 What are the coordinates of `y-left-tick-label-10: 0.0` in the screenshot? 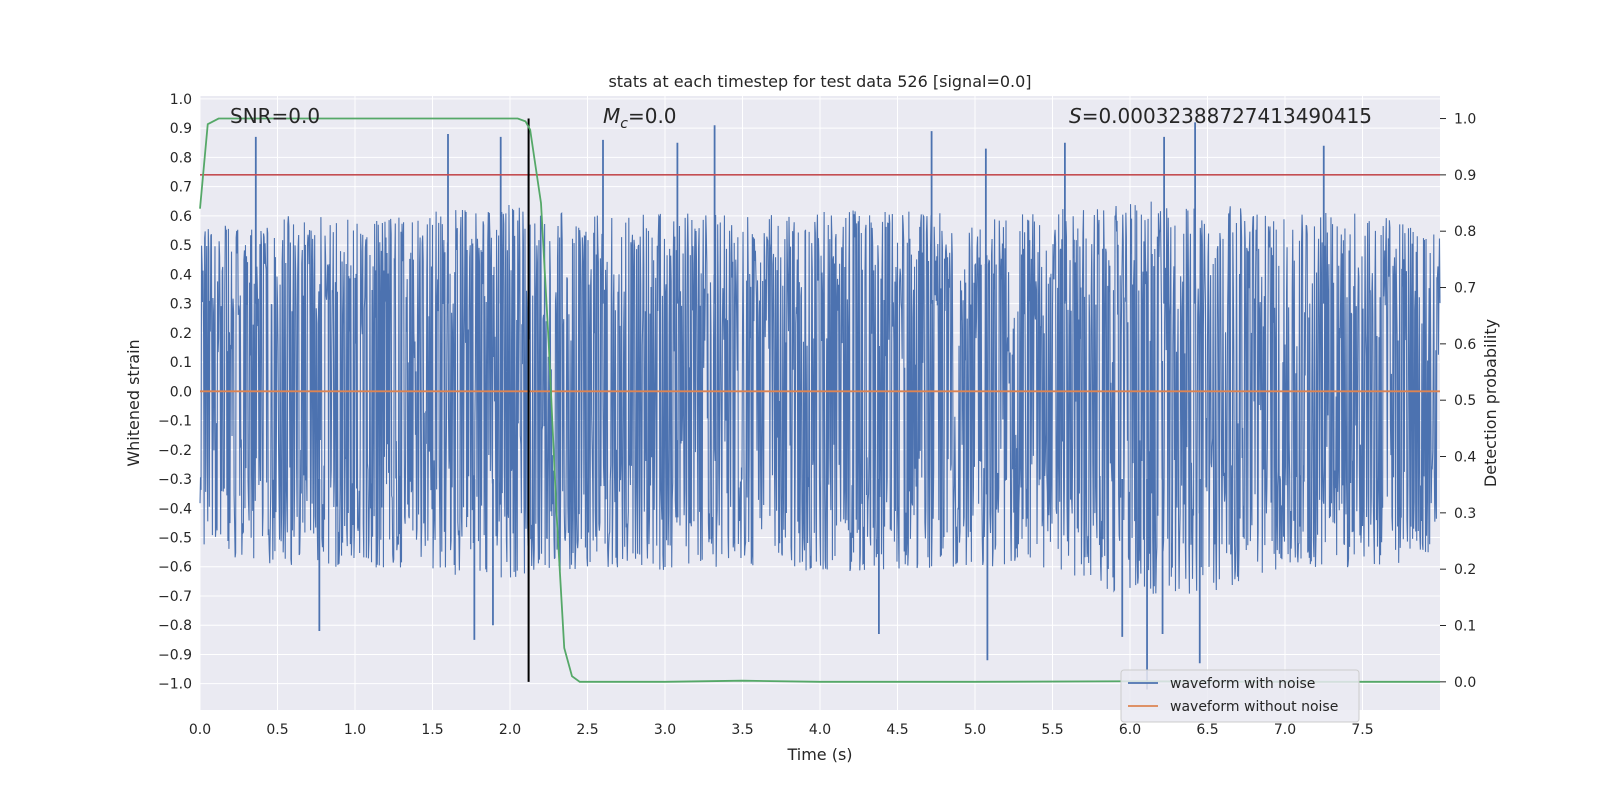 It's located at (181, 392).